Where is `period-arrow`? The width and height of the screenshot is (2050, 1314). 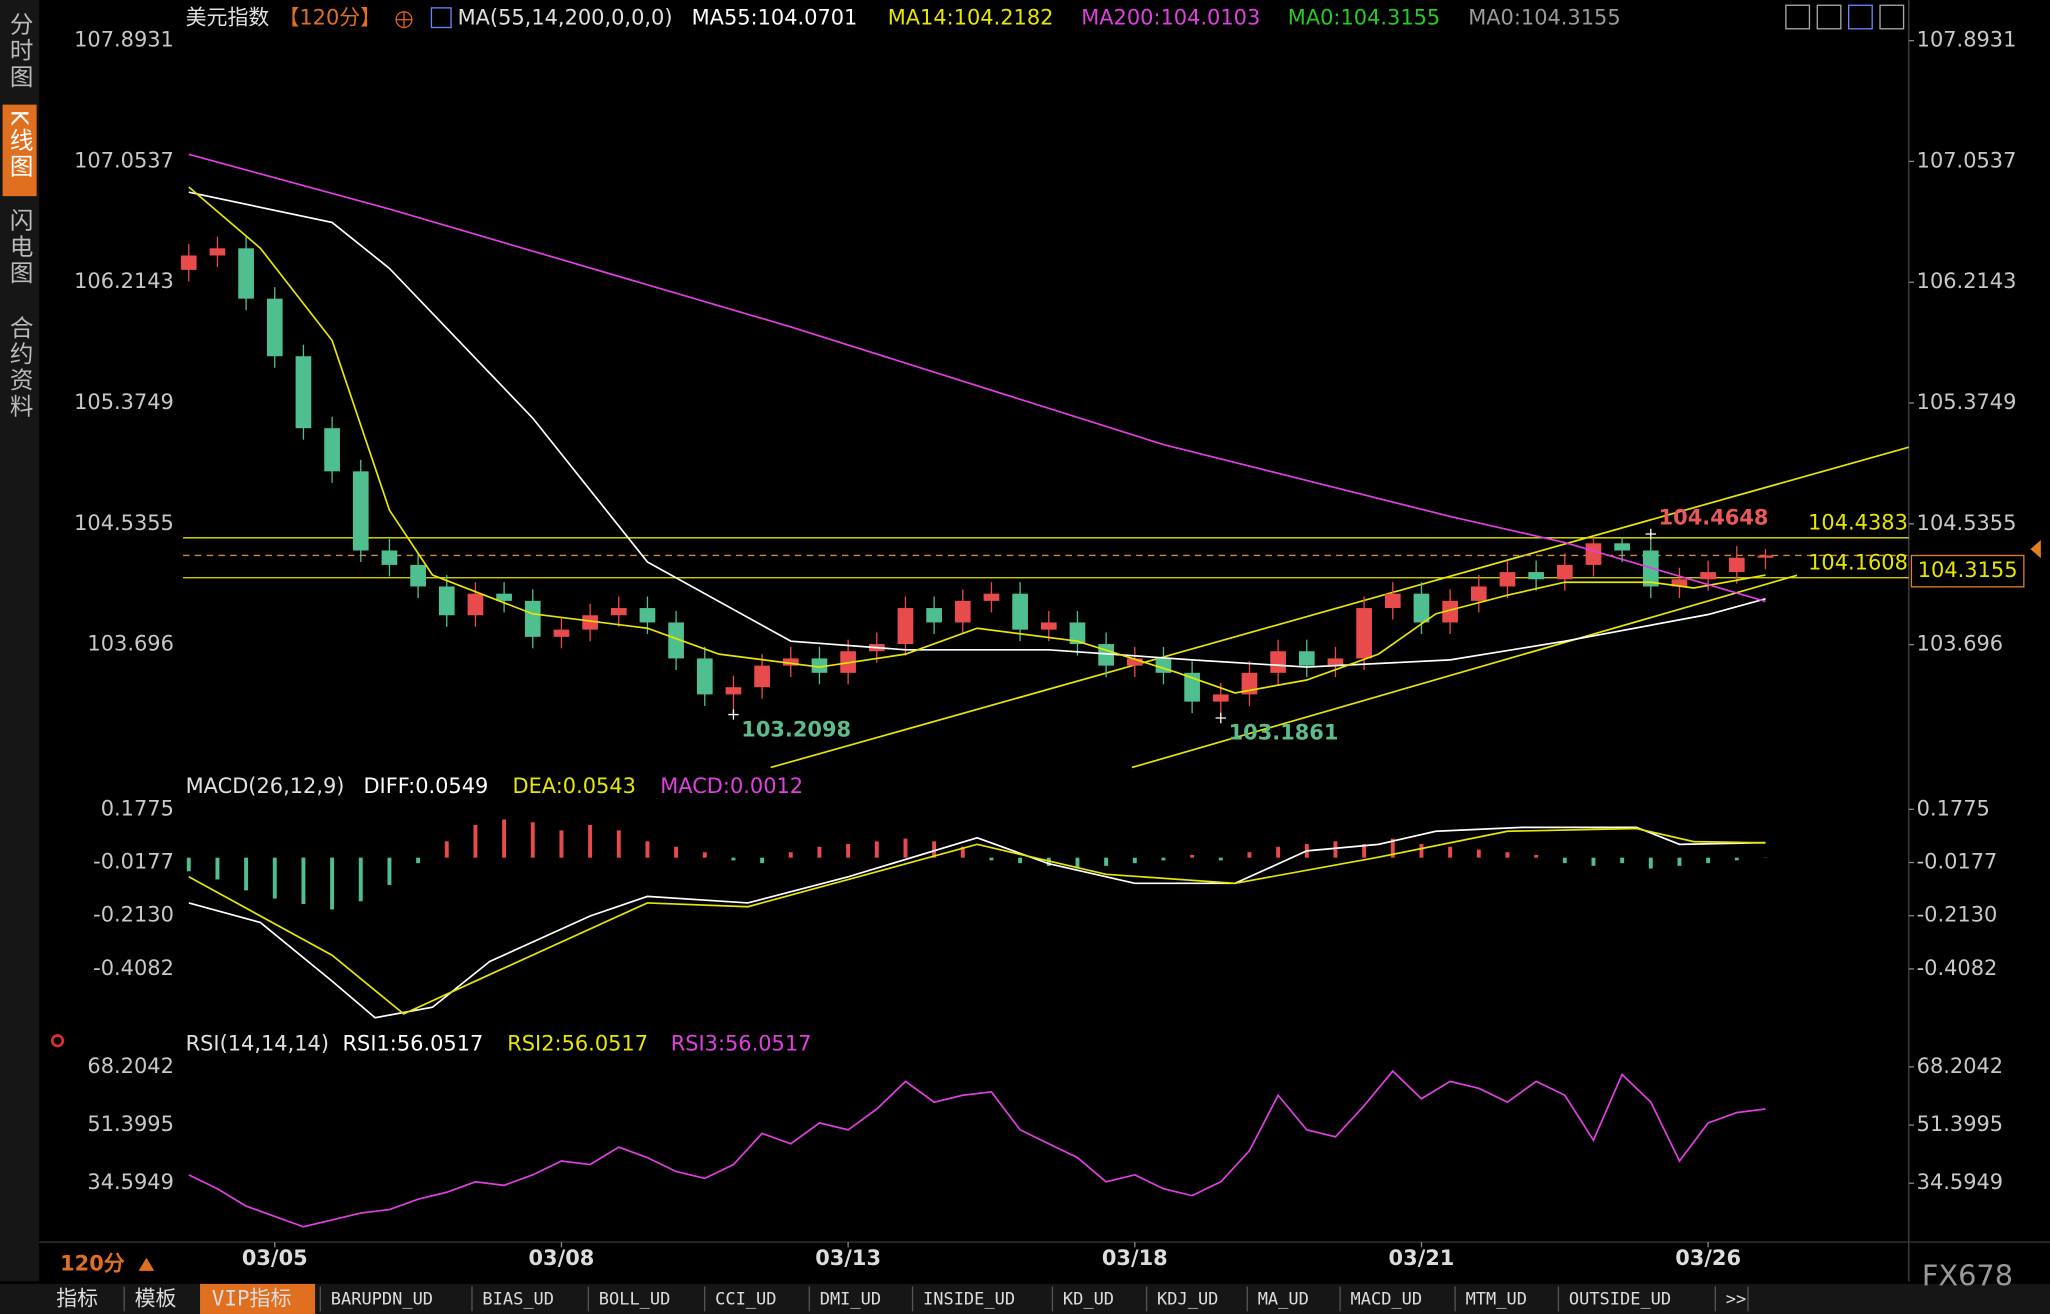 period-arrow is located at coordinates (146, 1264).